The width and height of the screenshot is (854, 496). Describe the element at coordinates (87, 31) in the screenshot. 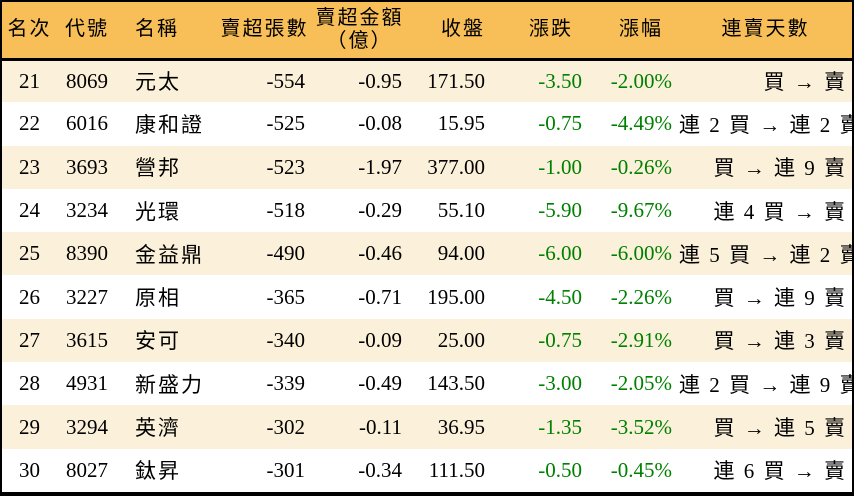

I see `col-header-code: 代號` at that location.